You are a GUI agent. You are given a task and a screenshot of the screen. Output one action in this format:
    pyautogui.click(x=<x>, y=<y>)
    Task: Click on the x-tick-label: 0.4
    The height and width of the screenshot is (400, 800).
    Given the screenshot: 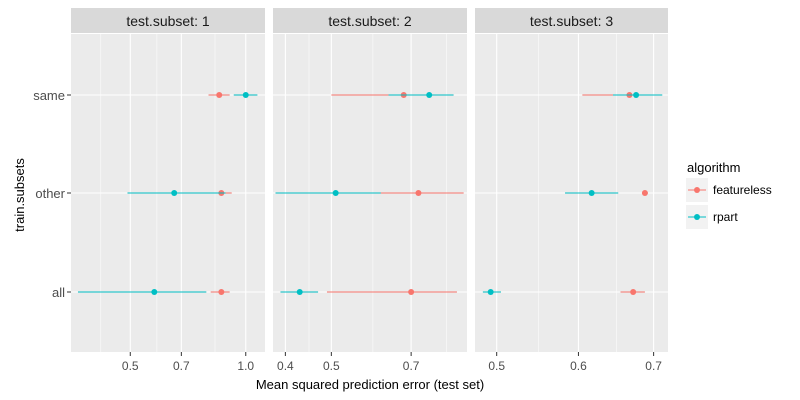 What is the action you would take?
    pyautogui.click(x=285, y=366)
    